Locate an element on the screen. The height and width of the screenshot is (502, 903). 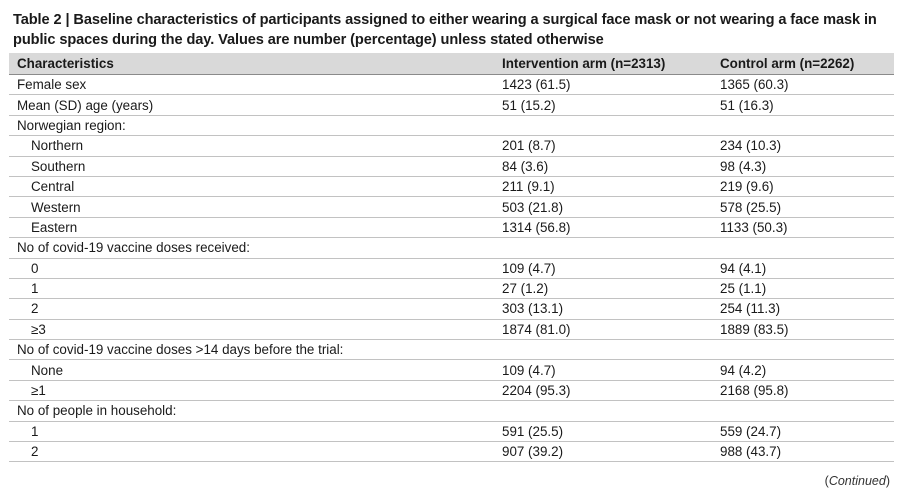
table-row: Mean (SD) age (years) 51 (15.2) 51 (16.3) is located at coordinates (451, 105).